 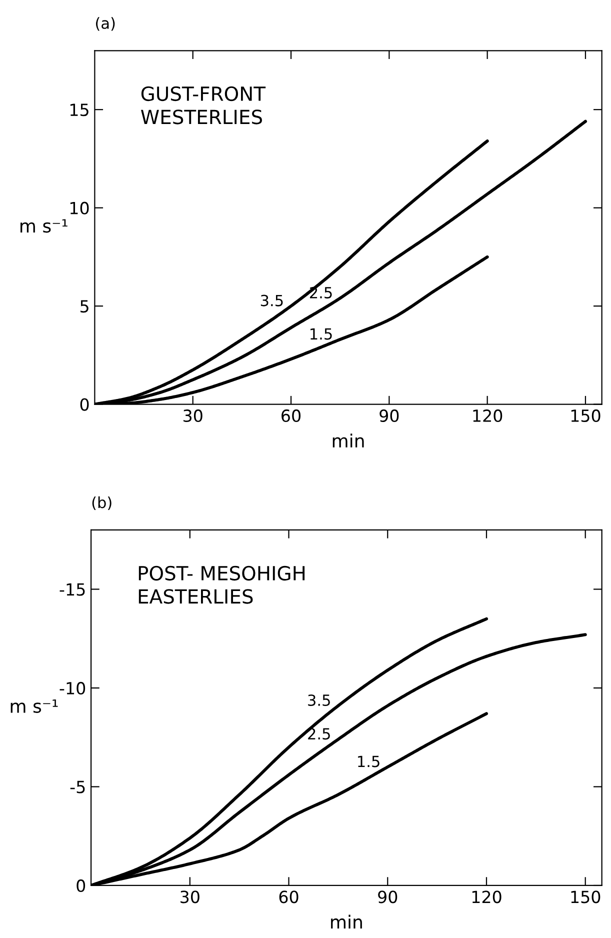 I want to click on y-tick-label: 5, so click(x=84, y=306).